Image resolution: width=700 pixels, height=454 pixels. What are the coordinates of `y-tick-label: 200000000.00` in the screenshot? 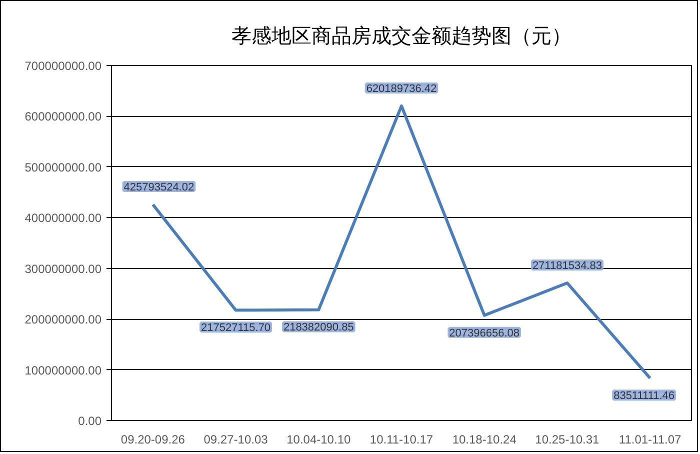 It's located at (63, 319).